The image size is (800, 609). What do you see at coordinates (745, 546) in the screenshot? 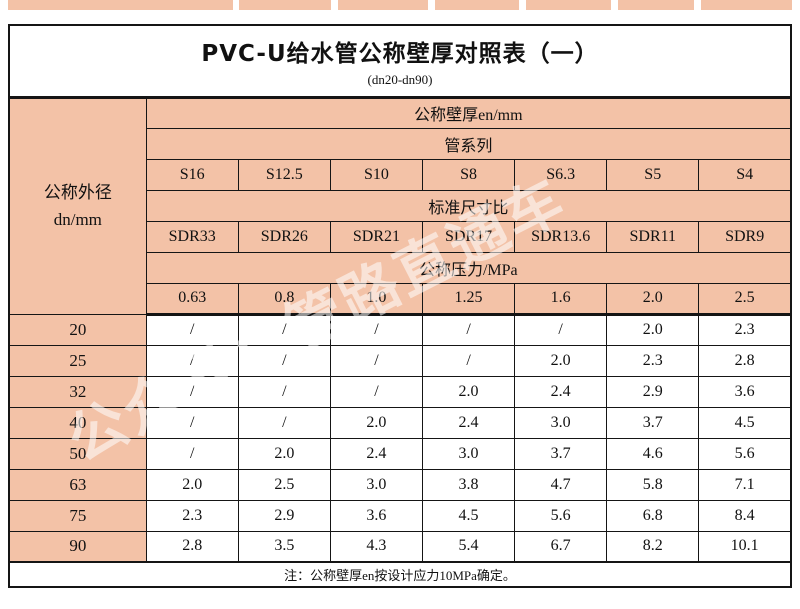
I see `value-cell: 10.1` at bounding box center [745, 546].